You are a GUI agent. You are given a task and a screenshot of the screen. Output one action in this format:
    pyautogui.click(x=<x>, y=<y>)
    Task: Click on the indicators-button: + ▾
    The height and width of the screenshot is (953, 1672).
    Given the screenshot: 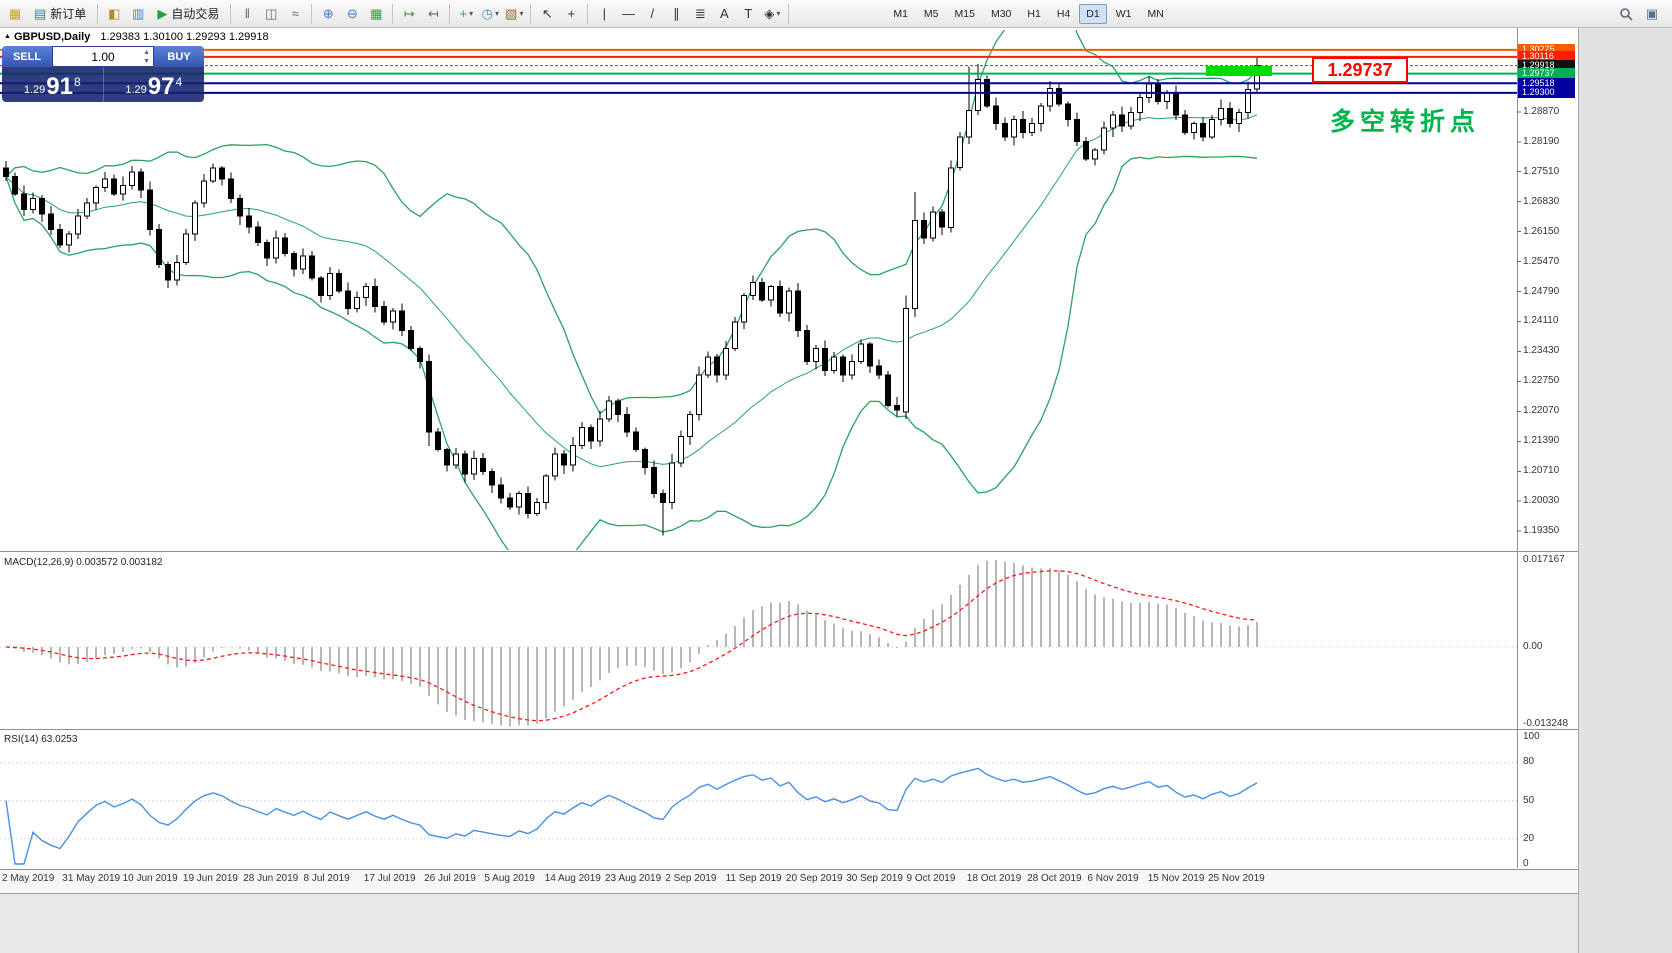 What is the action you would take?
    pyautogui.click(x=466, y=14)
    